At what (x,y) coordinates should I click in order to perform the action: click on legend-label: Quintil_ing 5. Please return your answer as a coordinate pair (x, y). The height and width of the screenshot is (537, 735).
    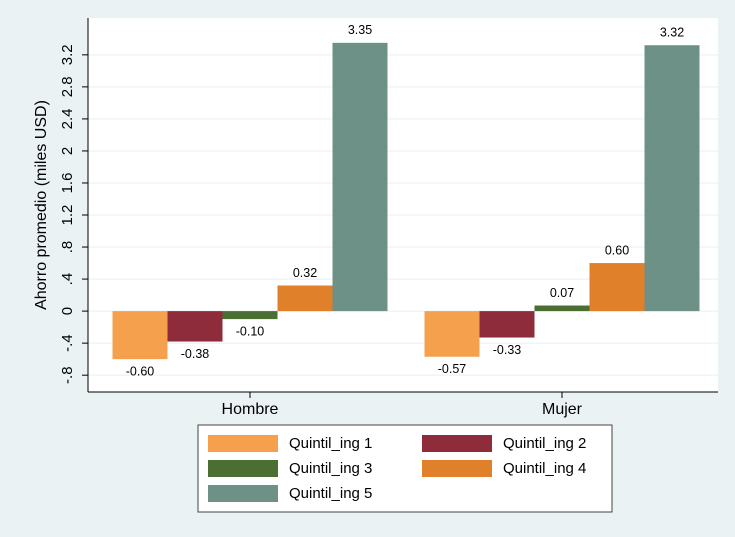
    Looking at the image, I should click on (330, 493).